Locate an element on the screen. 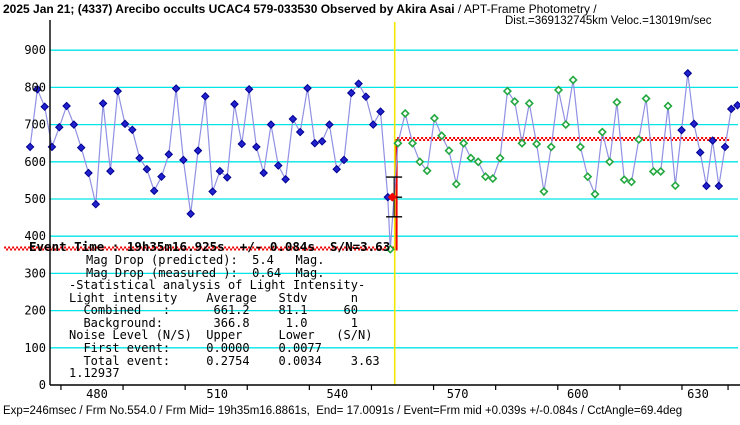 This screenshot has height=425, width=740. y-tick-label: 700 is located at coordinates (35, 125).